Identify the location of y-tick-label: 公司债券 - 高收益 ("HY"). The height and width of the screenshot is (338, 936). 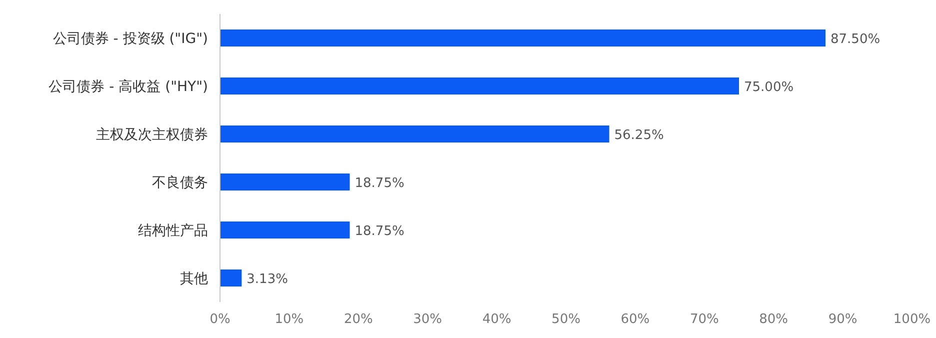
(128, 87).